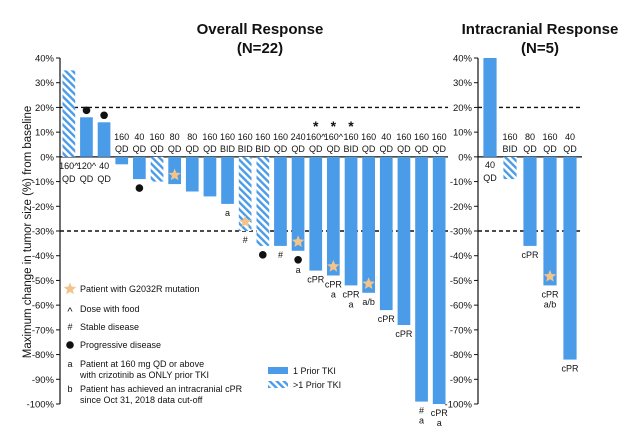  I want to click on legend-symbol: b, so click(69, 389).